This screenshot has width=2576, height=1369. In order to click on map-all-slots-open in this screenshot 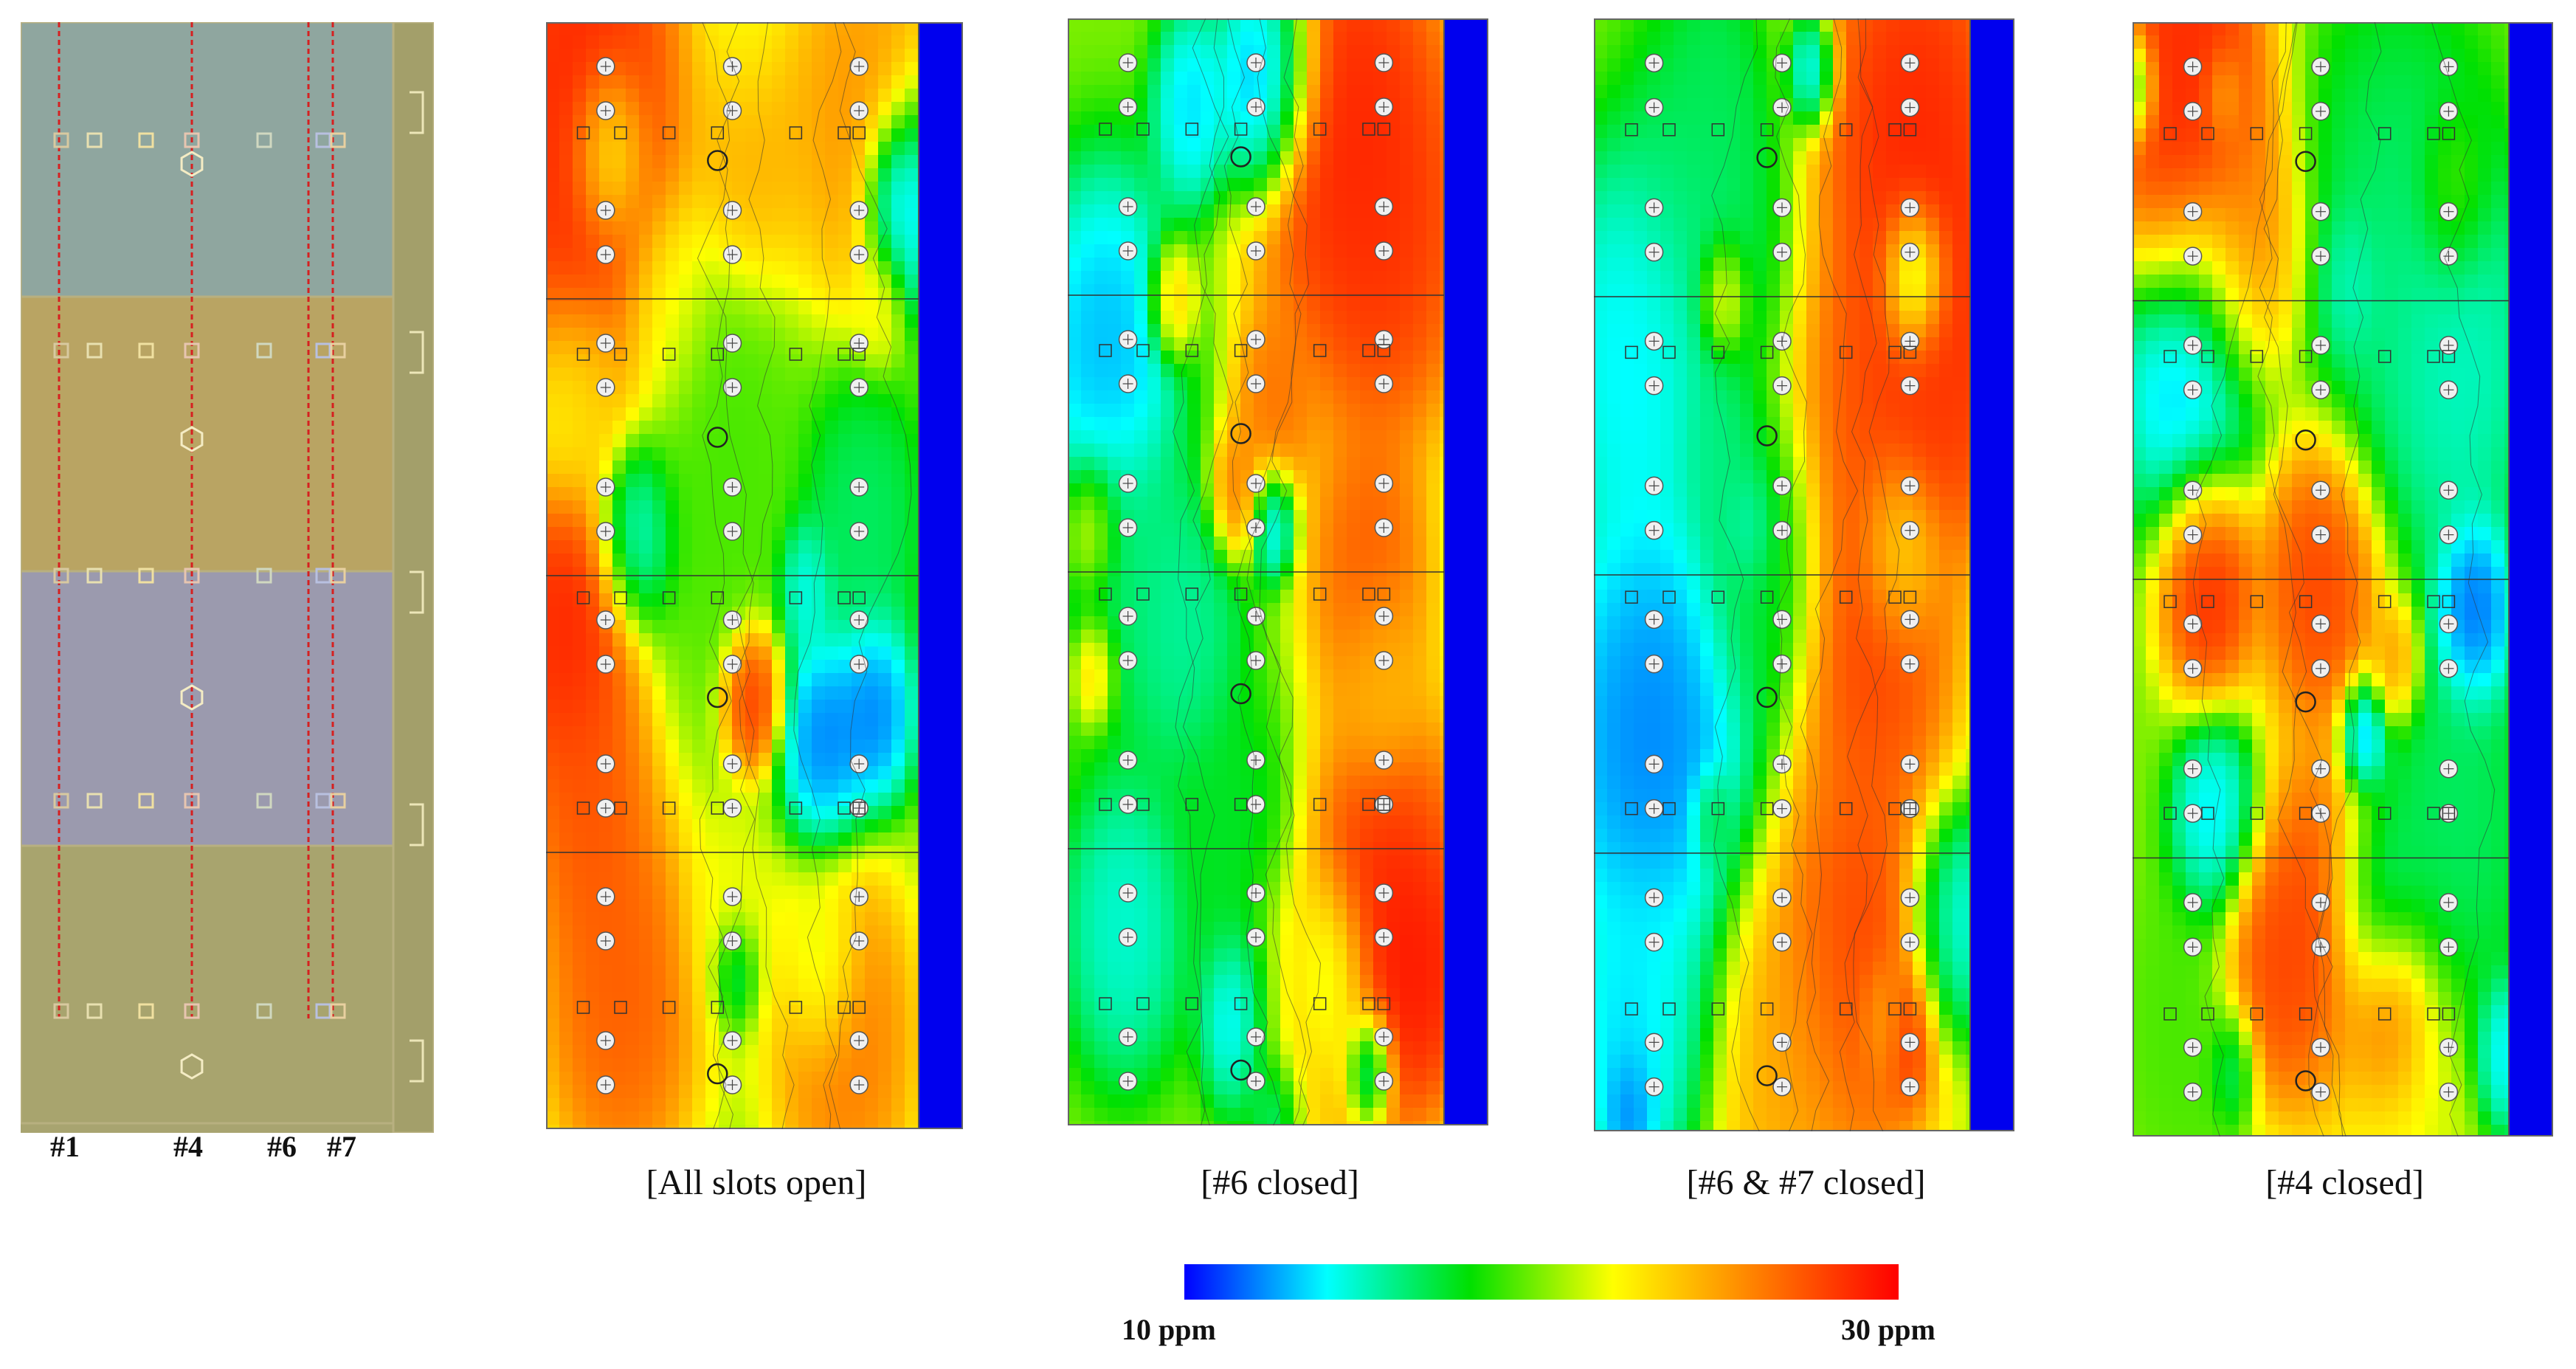, I will do `click(757, 575)`.